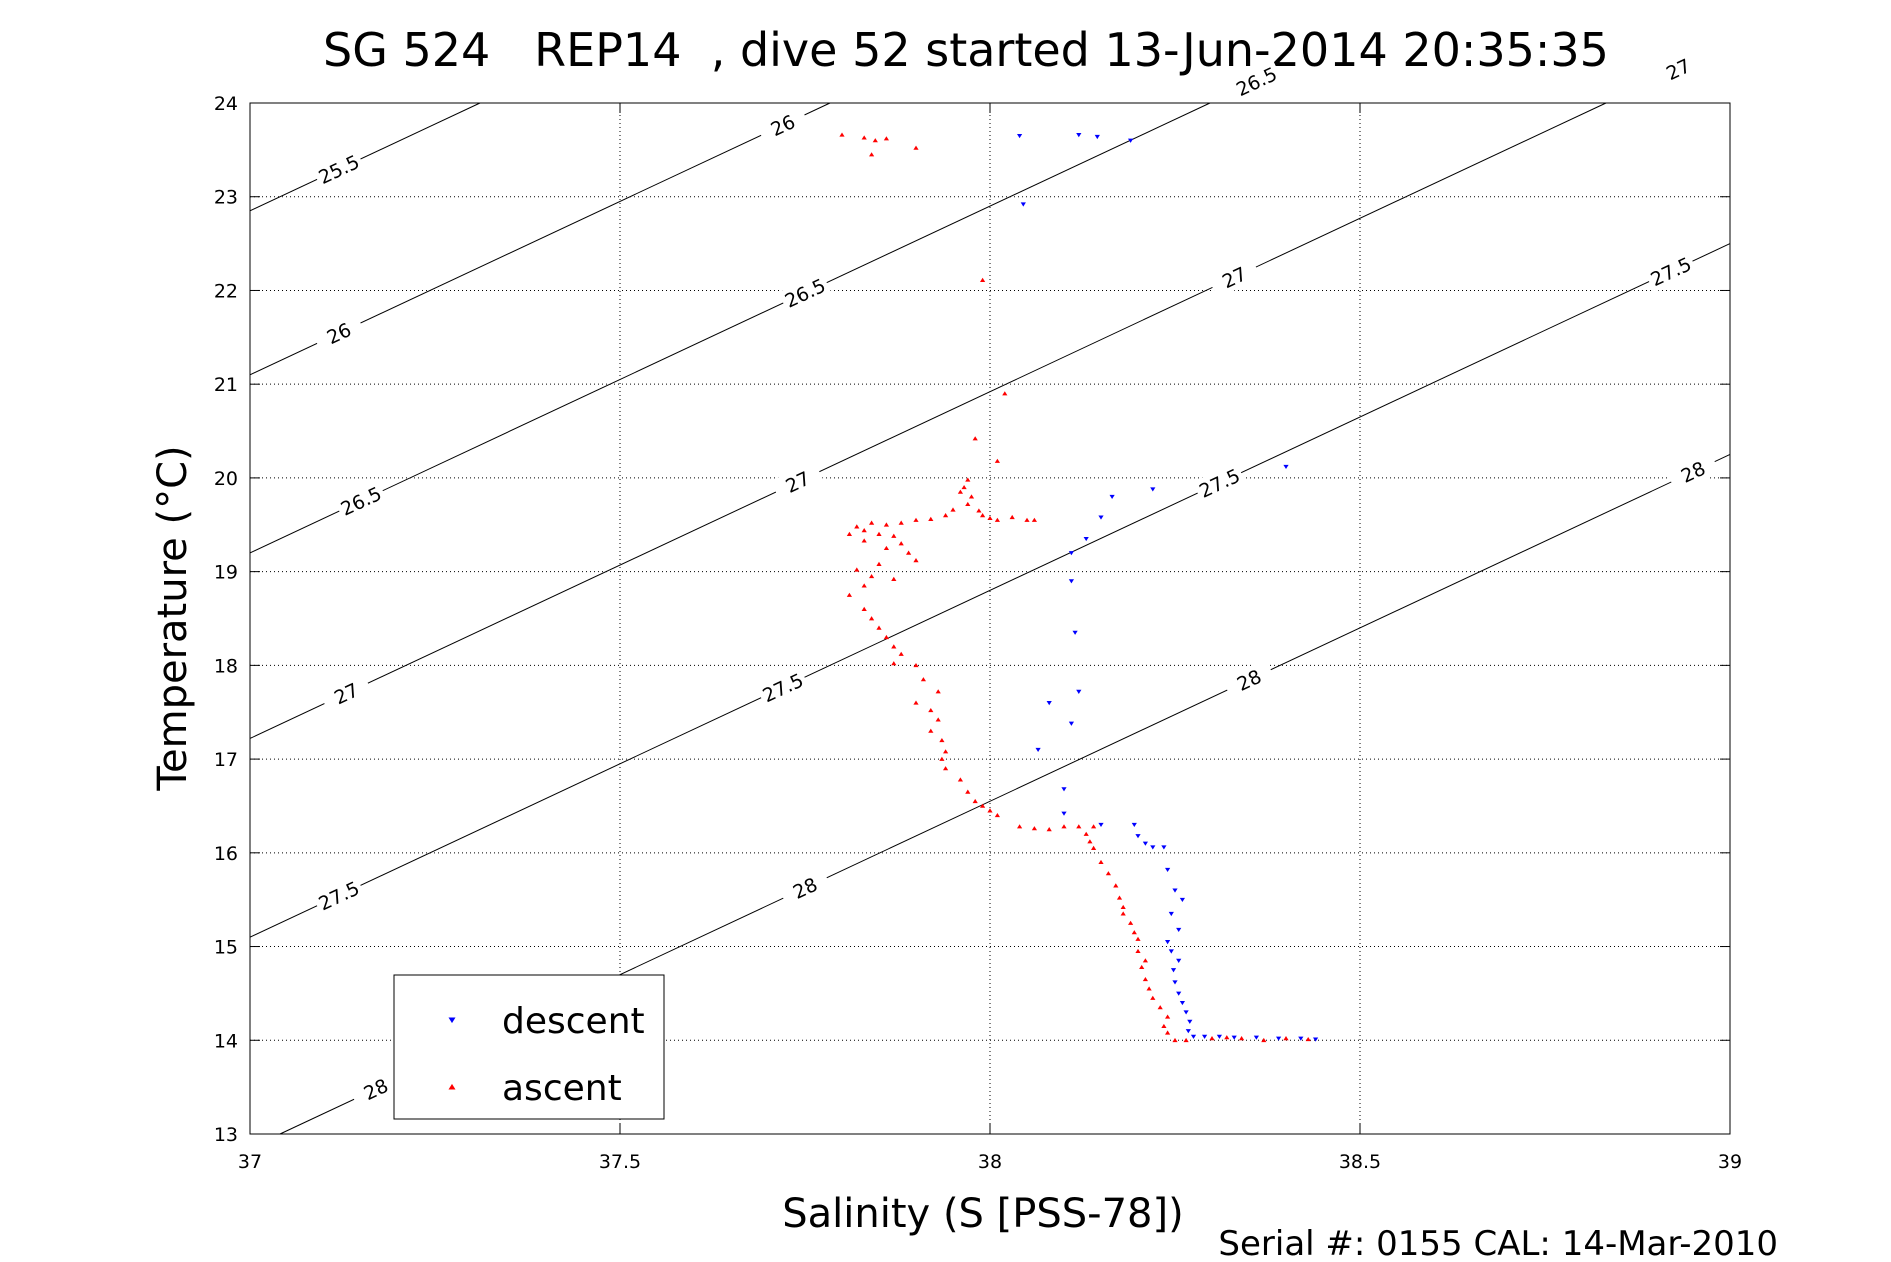 Image resolution: width=1891 pixels, height=1262 pixels. I want to click on x-axis-label: Salinity (S [PSS-78]), so click(982, 1214).